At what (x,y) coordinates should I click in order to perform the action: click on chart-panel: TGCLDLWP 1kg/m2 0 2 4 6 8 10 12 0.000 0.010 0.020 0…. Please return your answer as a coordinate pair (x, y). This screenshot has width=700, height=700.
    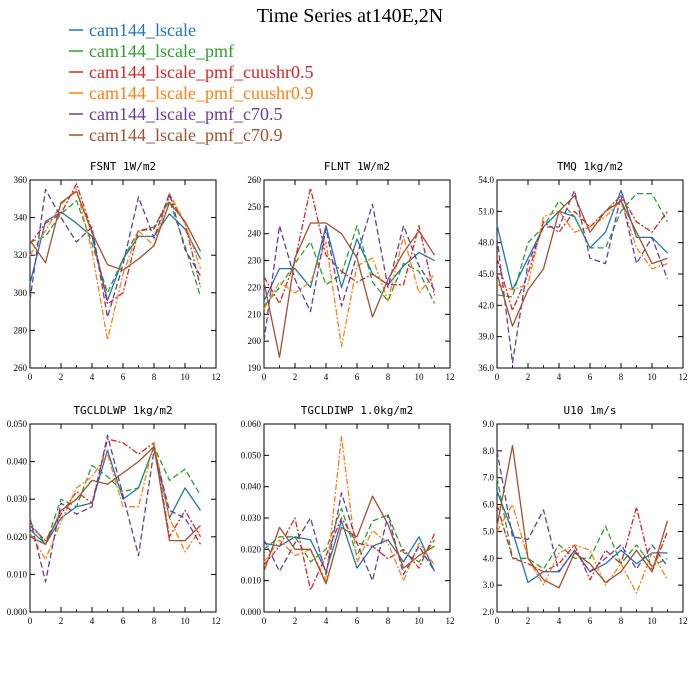
    Looking at the image, I should click on (114, 515).